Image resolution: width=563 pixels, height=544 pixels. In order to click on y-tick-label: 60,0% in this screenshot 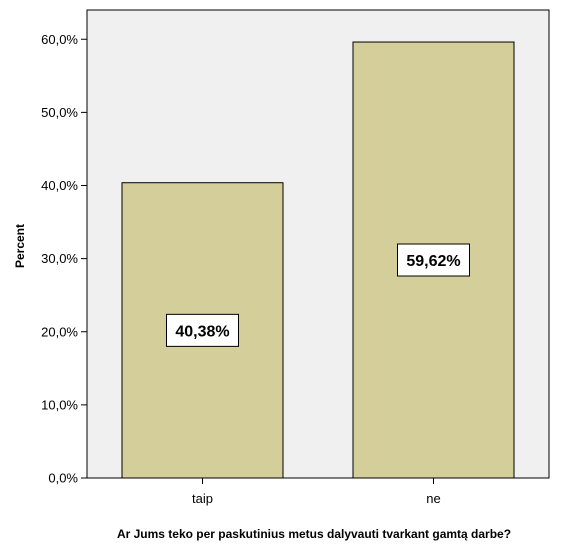, I will do `click(59, 39)`.